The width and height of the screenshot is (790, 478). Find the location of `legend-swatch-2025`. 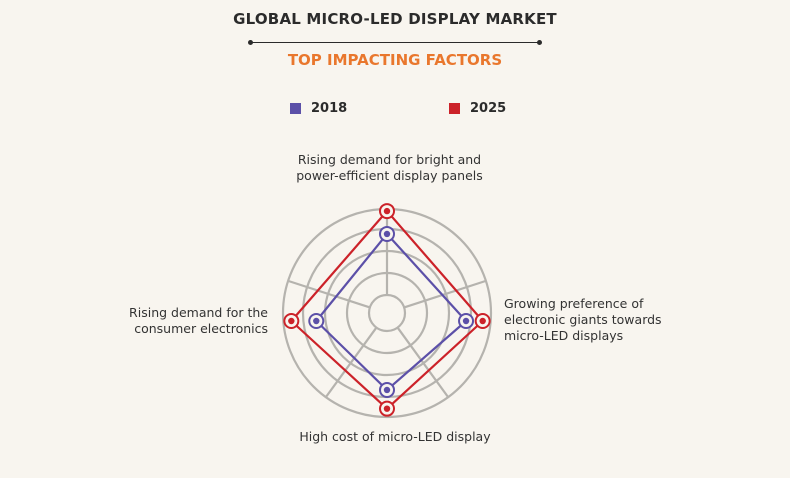

legend-swatch-2025 is located at coordinates (454, 108).